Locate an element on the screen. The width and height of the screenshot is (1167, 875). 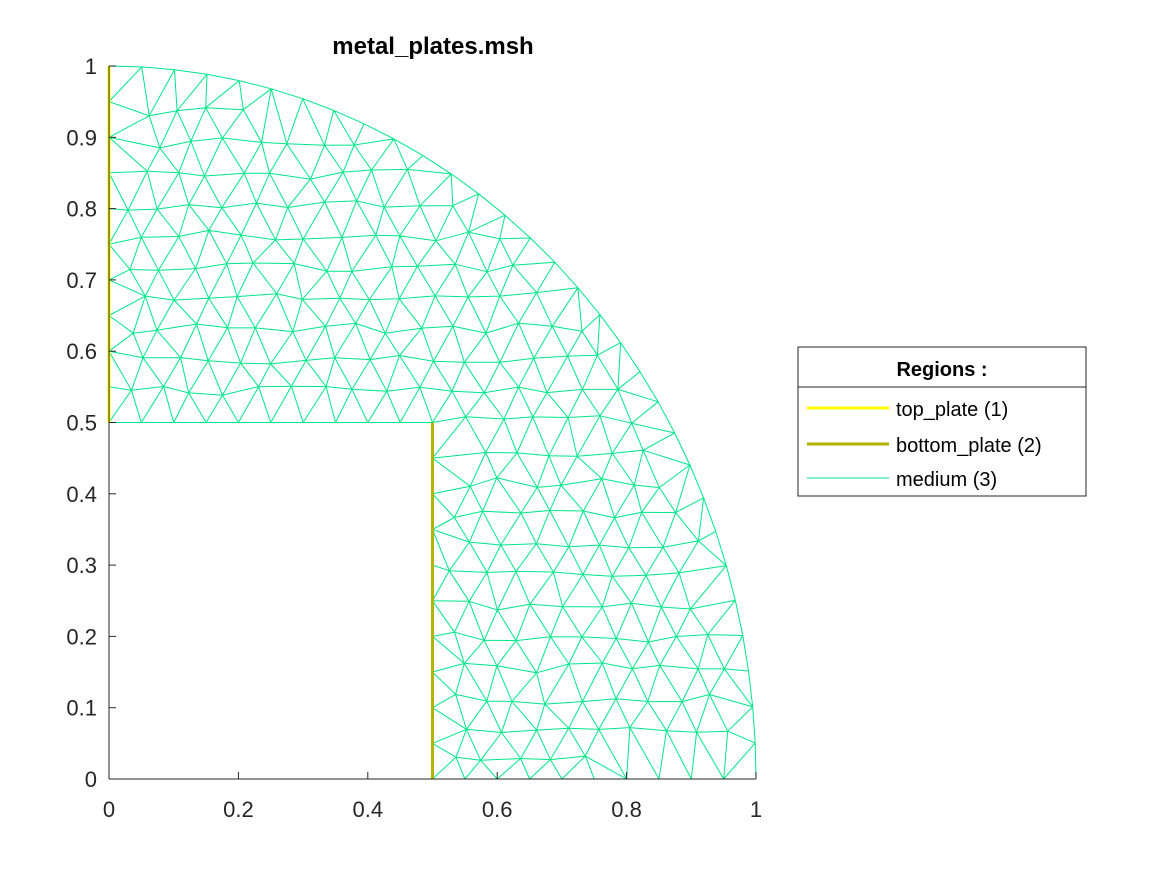
x-tick-label-3: 0.6 is located at coordinates (497, 809).